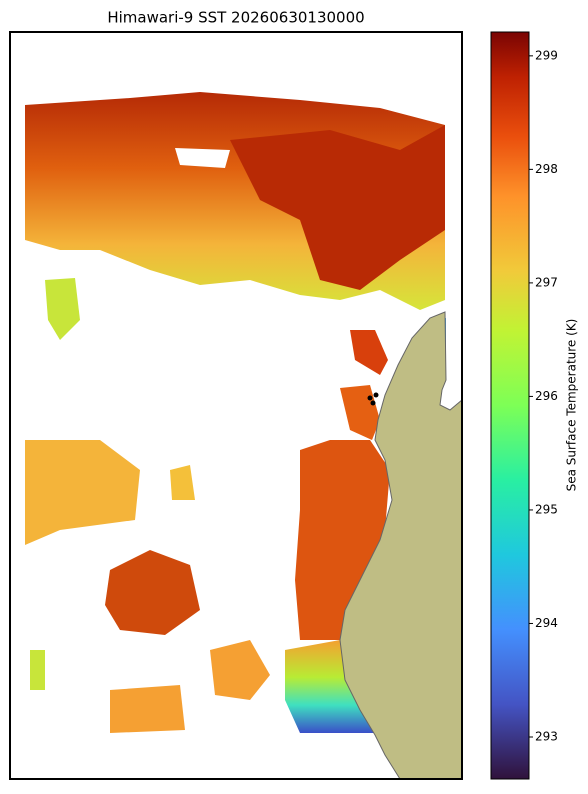  I want to click on colorbar-tick-label: 295, so click(546, 509).